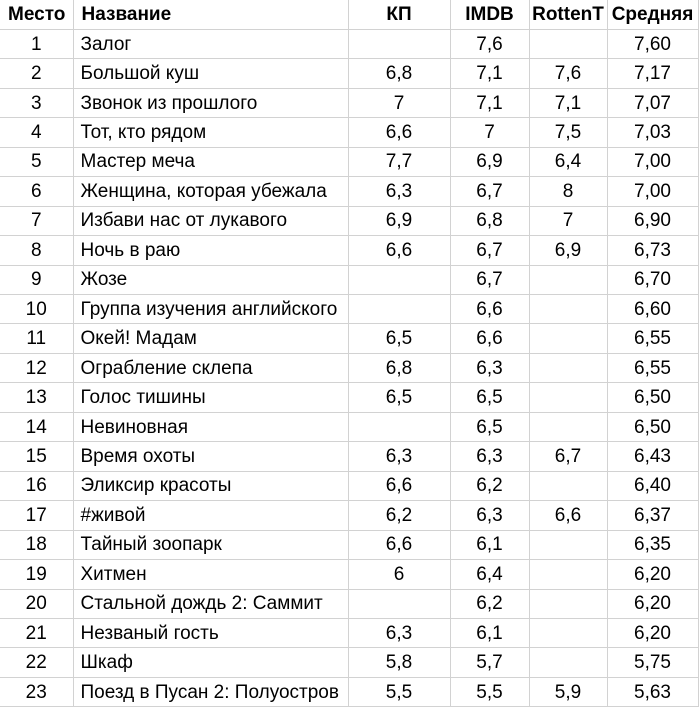  Describe the element at coordinates (37, 397) in the screenshot. I see `rank-cell: 13` at that location.